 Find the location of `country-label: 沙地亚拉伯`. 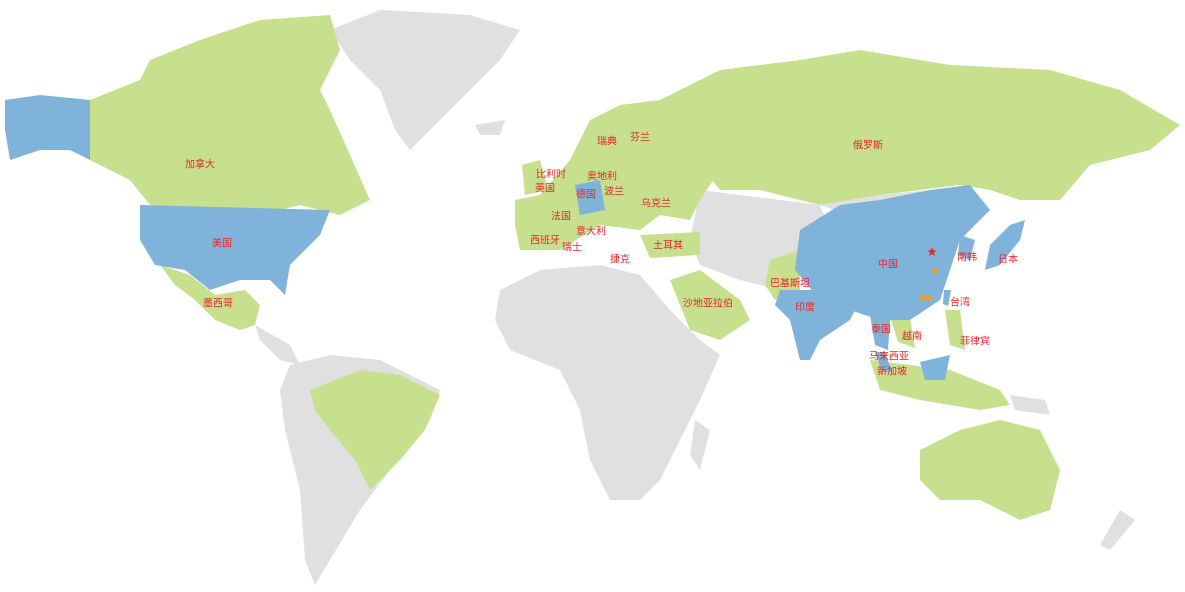

country-label: 沙地亚拉伯 is located at coordinates (708, 304).